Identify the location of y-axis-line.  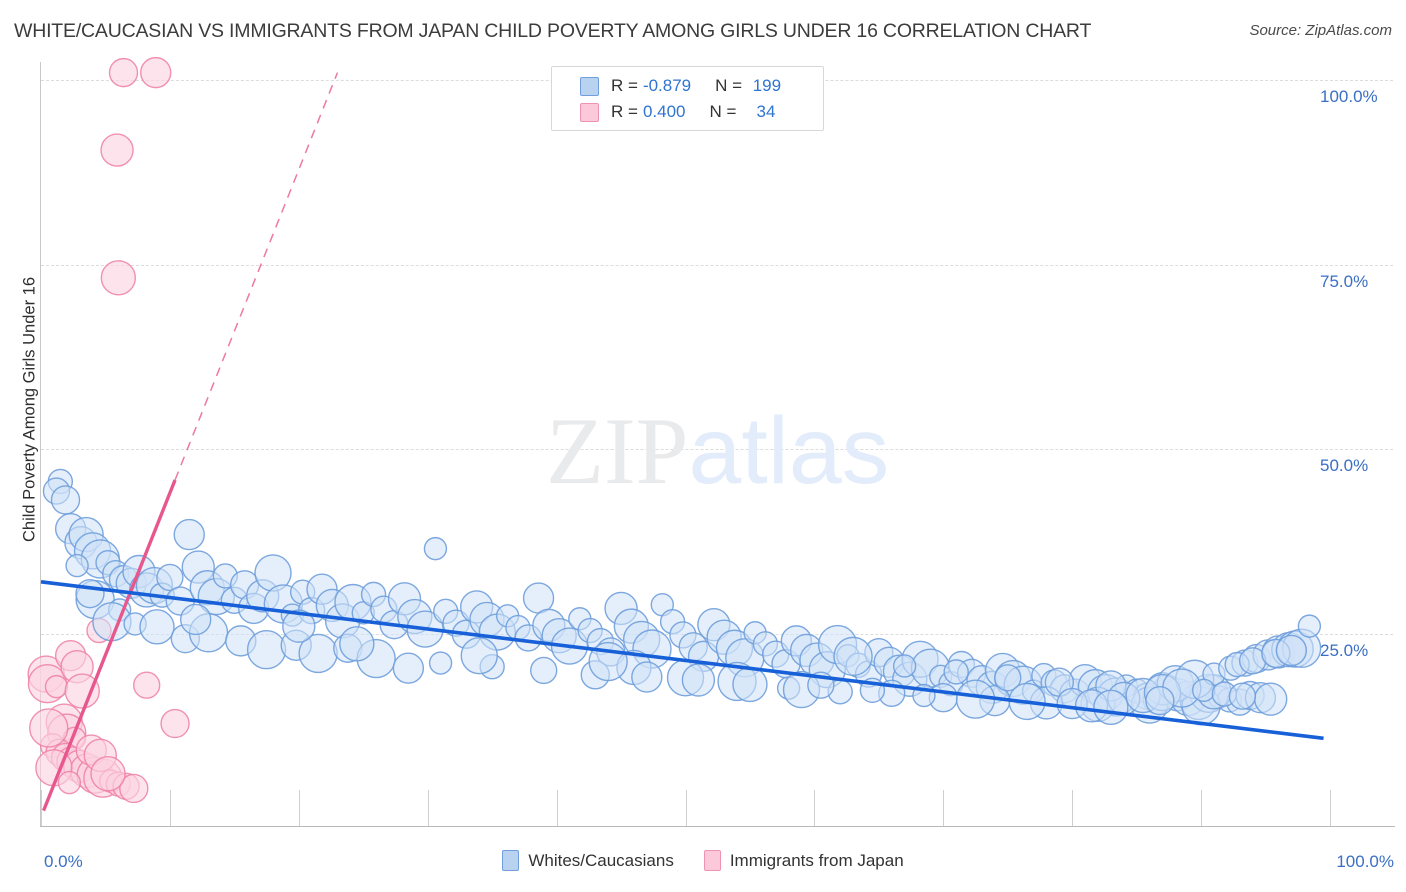
(40, 444).